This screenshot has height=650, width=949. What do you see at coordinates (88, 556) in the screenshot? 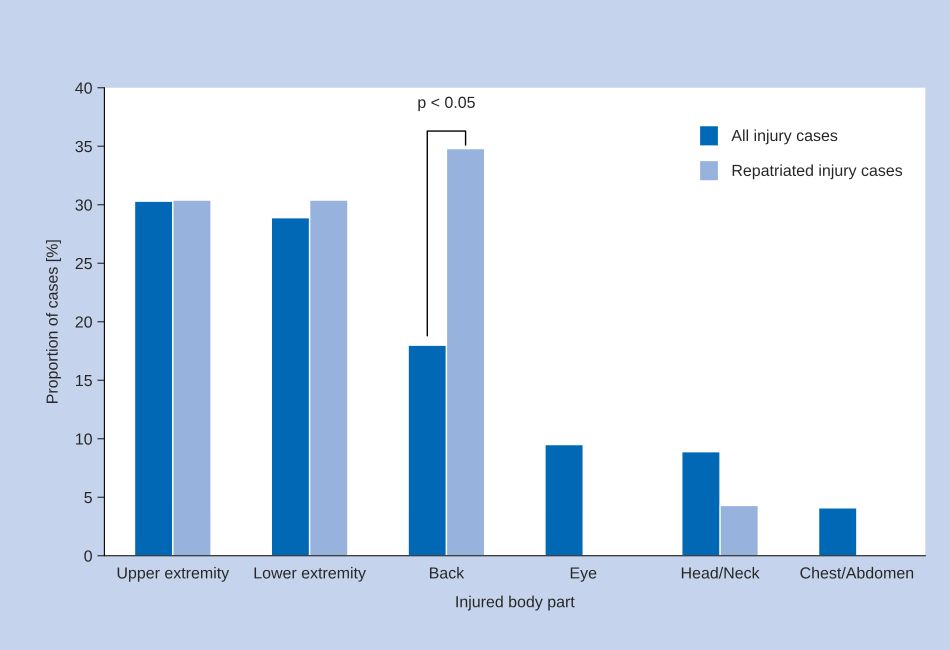
I see `y-tick-label: 0` at bounding box center [88, 556].